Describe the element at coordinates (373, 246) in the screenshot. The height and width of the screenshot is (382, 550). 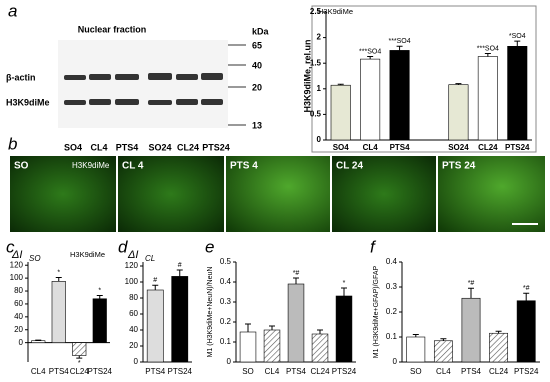
I see `panel-label: f` at that location.